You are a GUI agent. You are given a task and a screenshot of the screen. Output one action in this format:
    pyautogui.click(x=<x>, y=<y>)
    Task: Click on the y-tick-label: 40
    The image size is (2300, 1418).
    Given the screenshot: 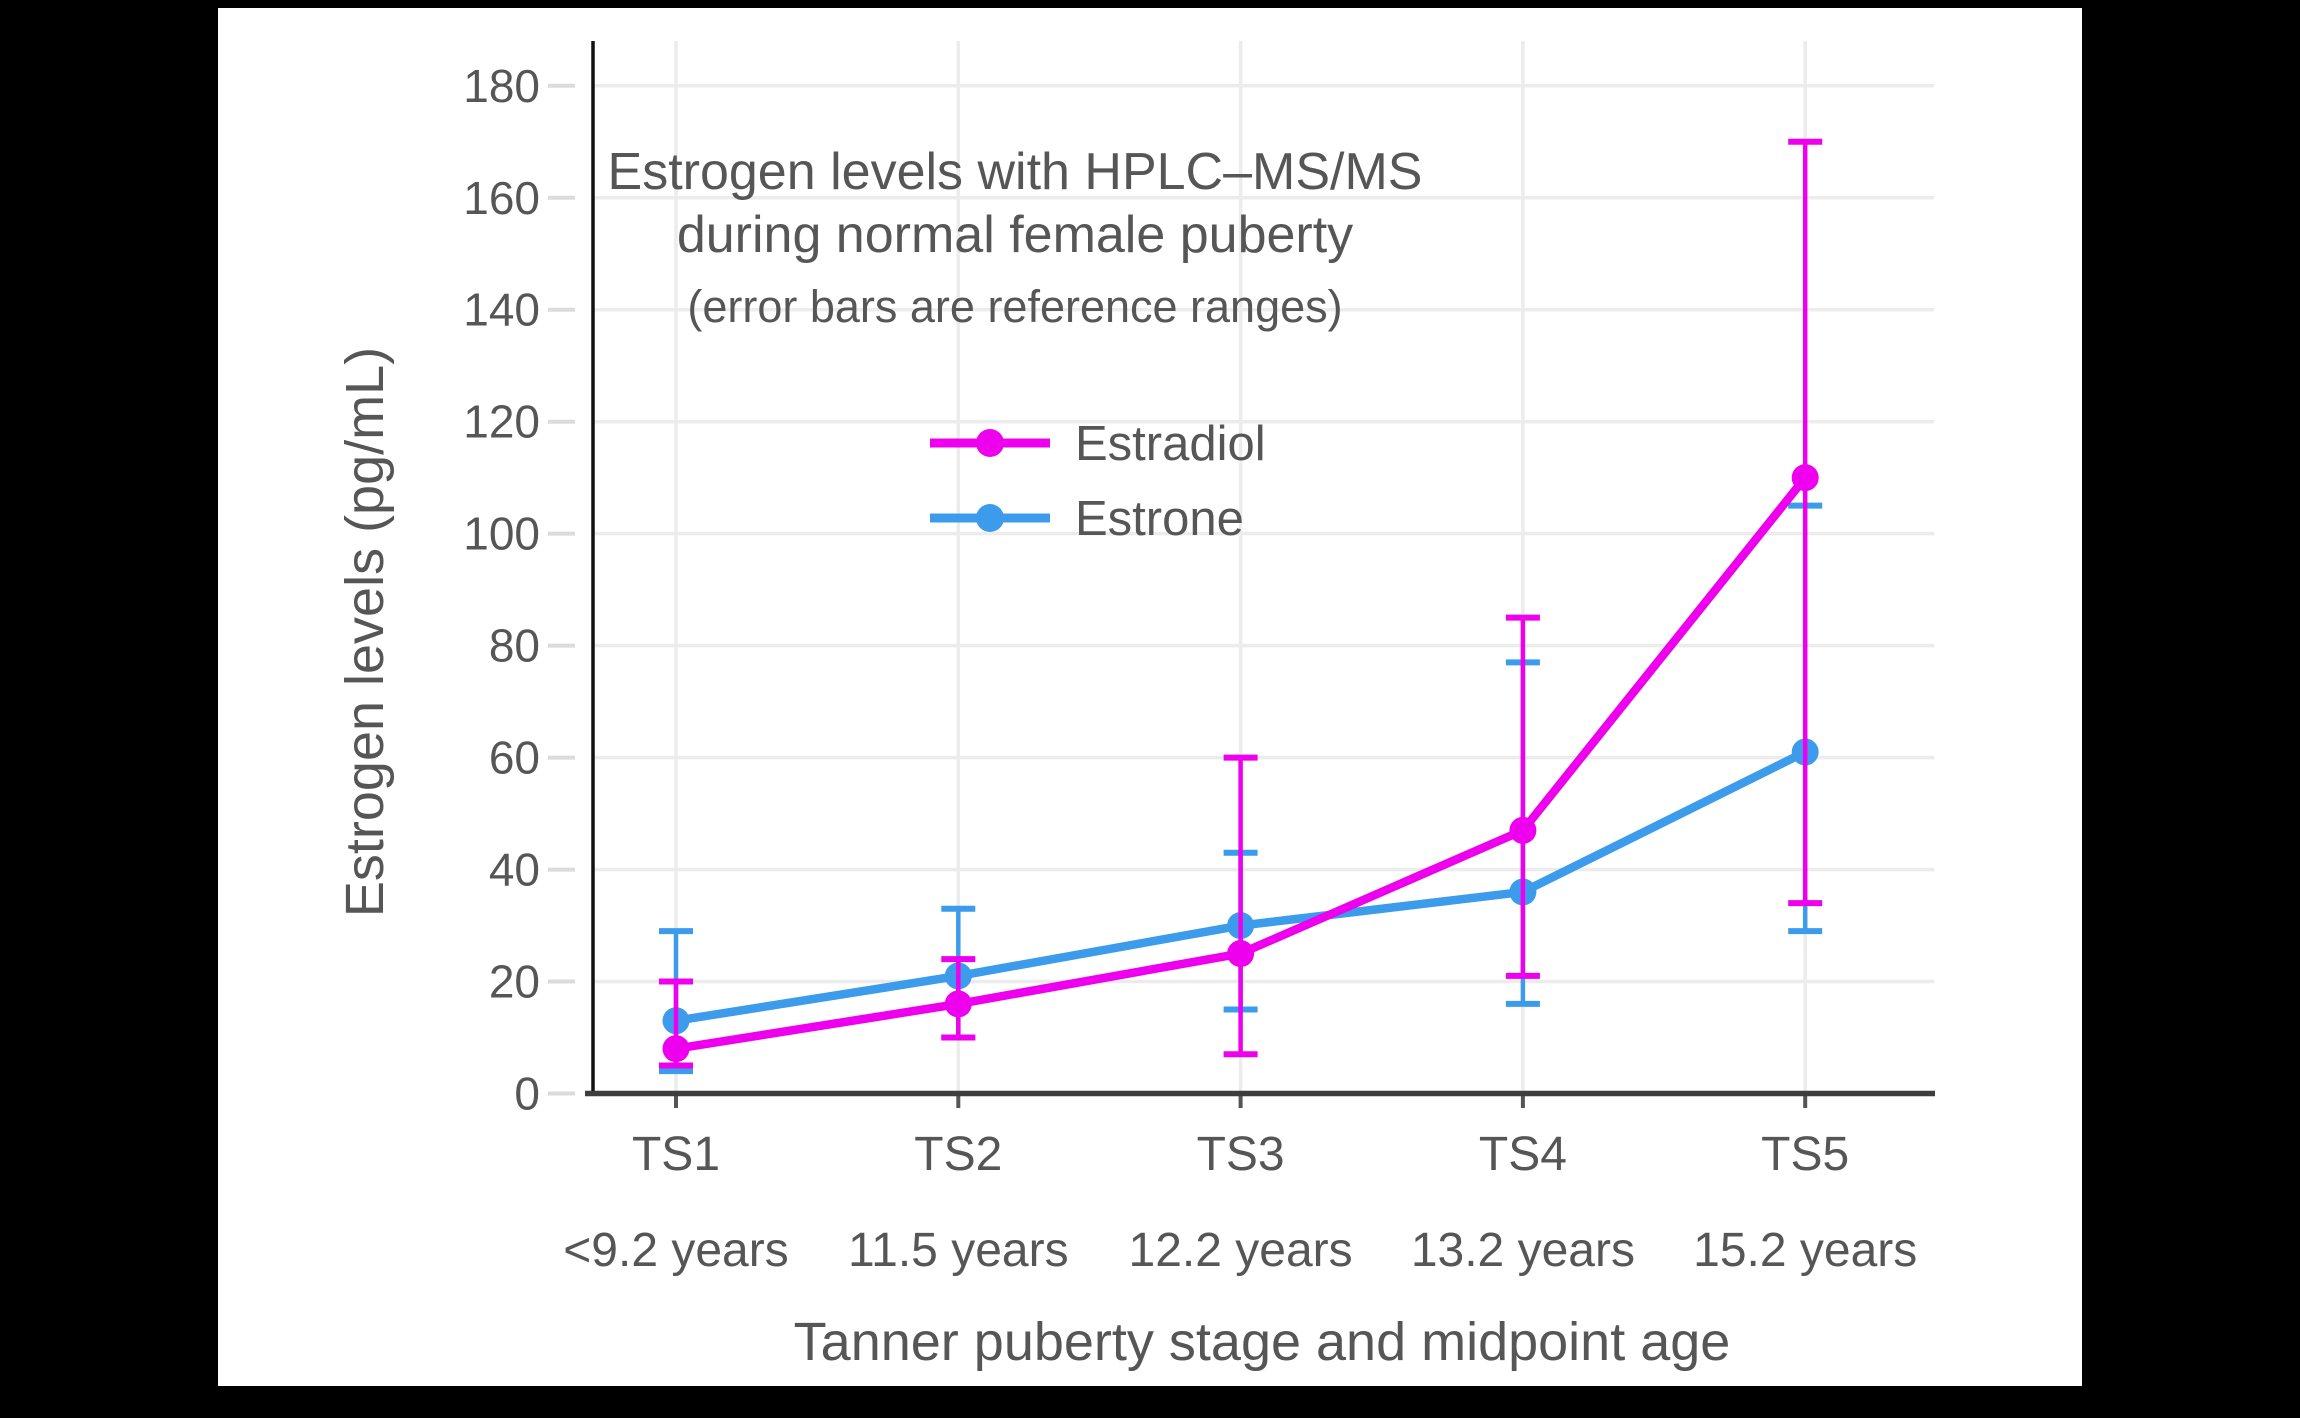 What is the action you would take?
    pyautogui.click(x=514, y=870)
    